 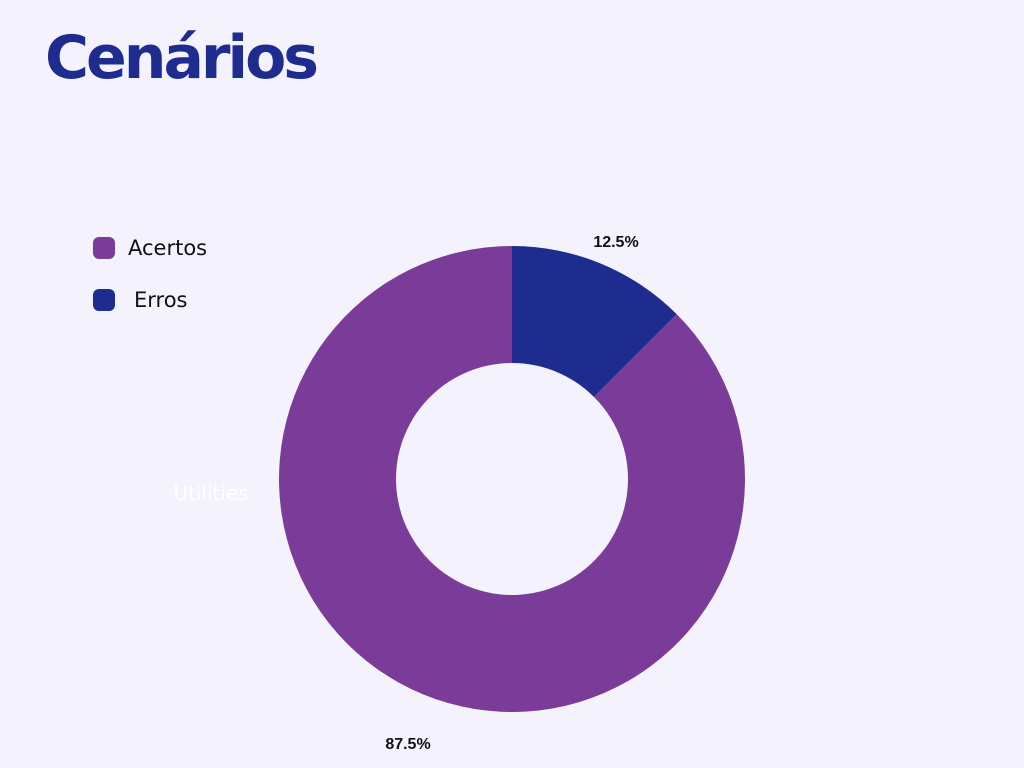 What do you see at coordinates (407, 744) in the screenshot?
I see `slice-label-acertos: 87.5%` at bounding box center [407, 744].